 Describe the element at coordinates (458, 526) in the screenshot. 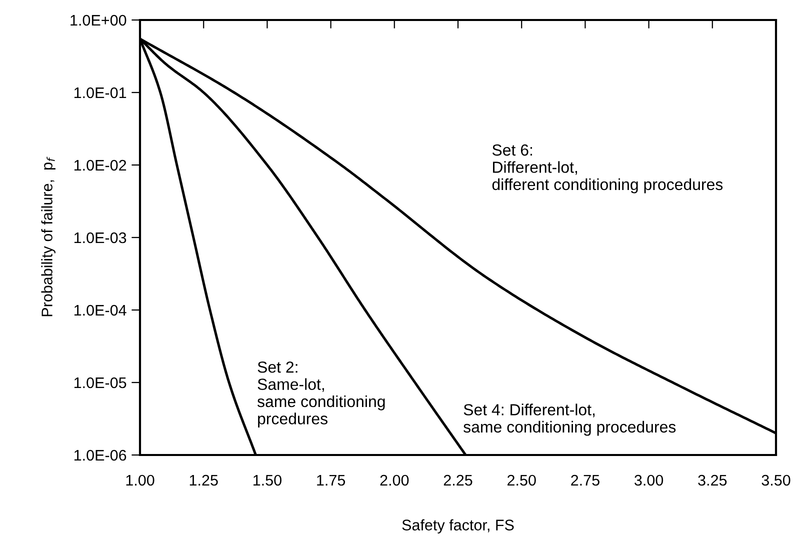

I see `x-axis-title: Safety factor, FS` at that location.